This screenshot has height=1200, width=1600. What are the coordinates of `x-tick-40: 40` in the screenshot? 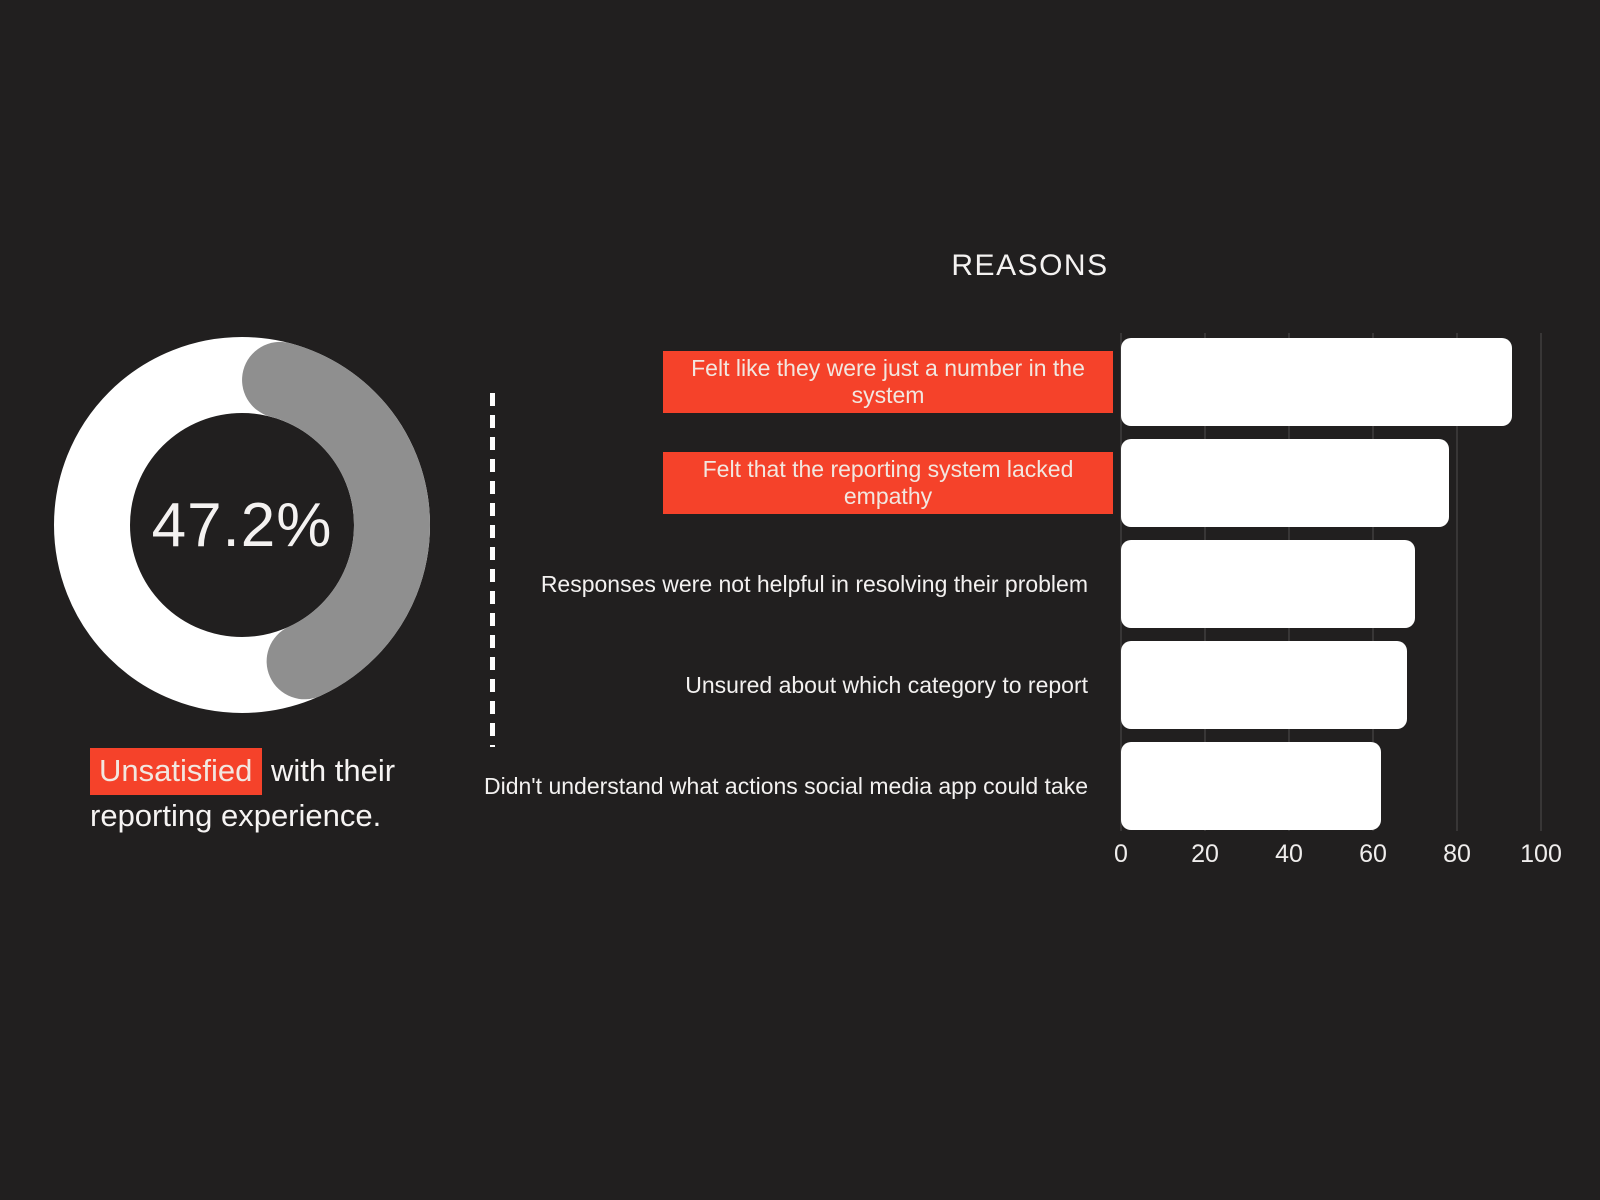 It's located at (1289, 854).